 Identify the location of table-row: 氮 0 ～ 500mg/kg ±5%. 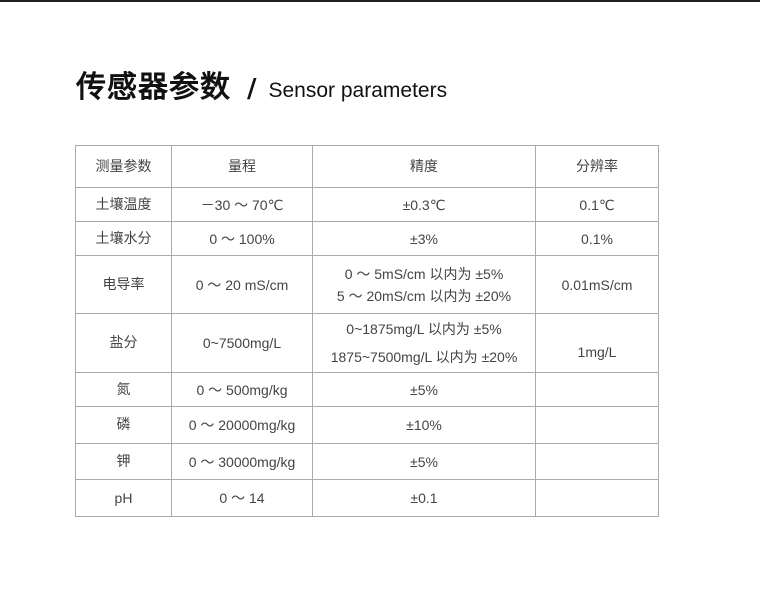
(367, 389).